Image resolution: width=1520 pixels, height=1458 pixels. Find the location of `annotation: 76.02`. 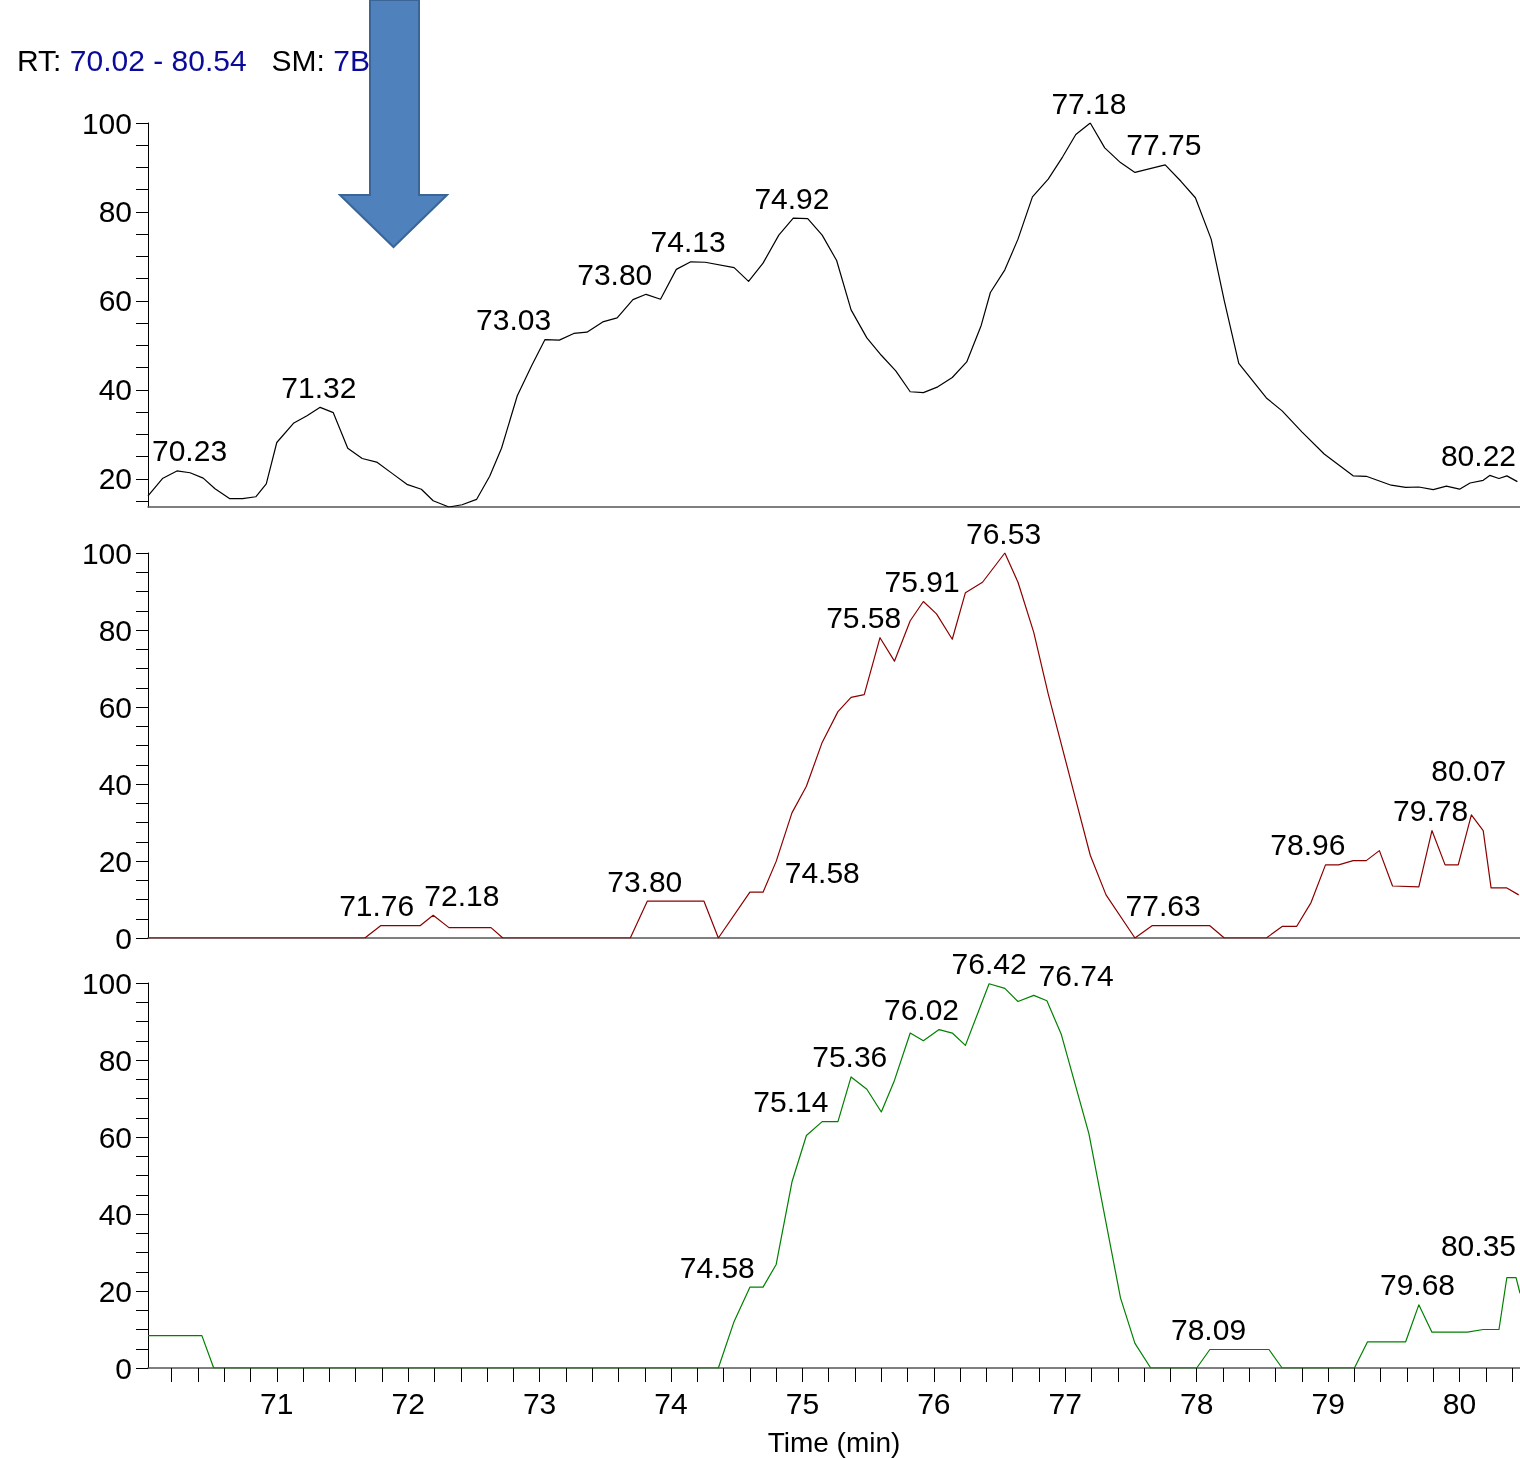

annotation: 76.02 is located at coordinates (921, 1010).